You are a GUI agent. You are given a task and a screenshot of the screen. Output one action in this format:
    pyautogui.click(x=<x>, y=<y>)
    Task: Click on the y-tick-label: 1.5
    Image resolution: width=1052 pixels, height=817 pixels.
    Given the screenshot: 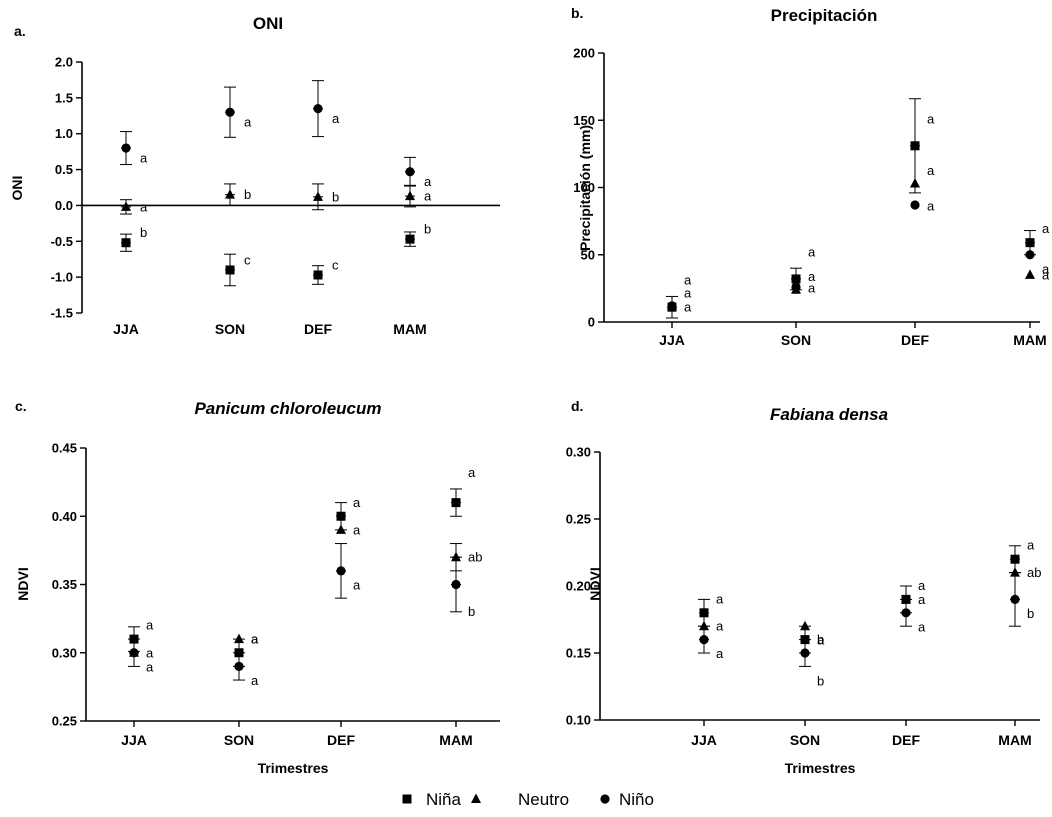 What is the action you would take?
    pyautogui.click(x=64, y=97)
    